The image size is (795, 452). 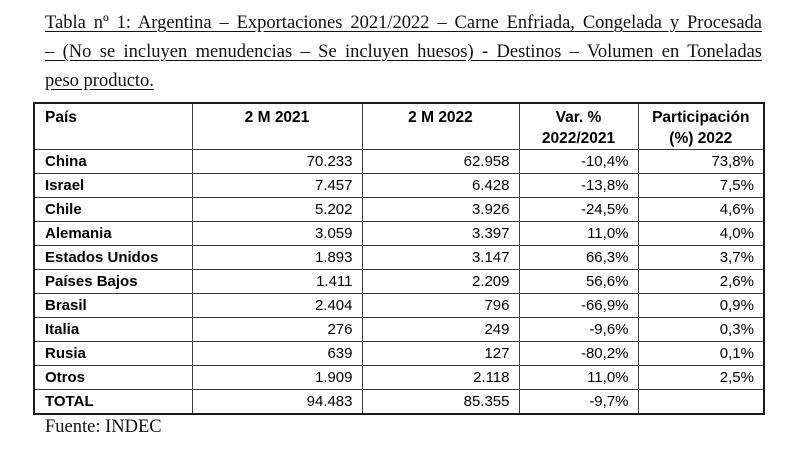 I want to click on header-pais: País, so click(x=113, y=126).